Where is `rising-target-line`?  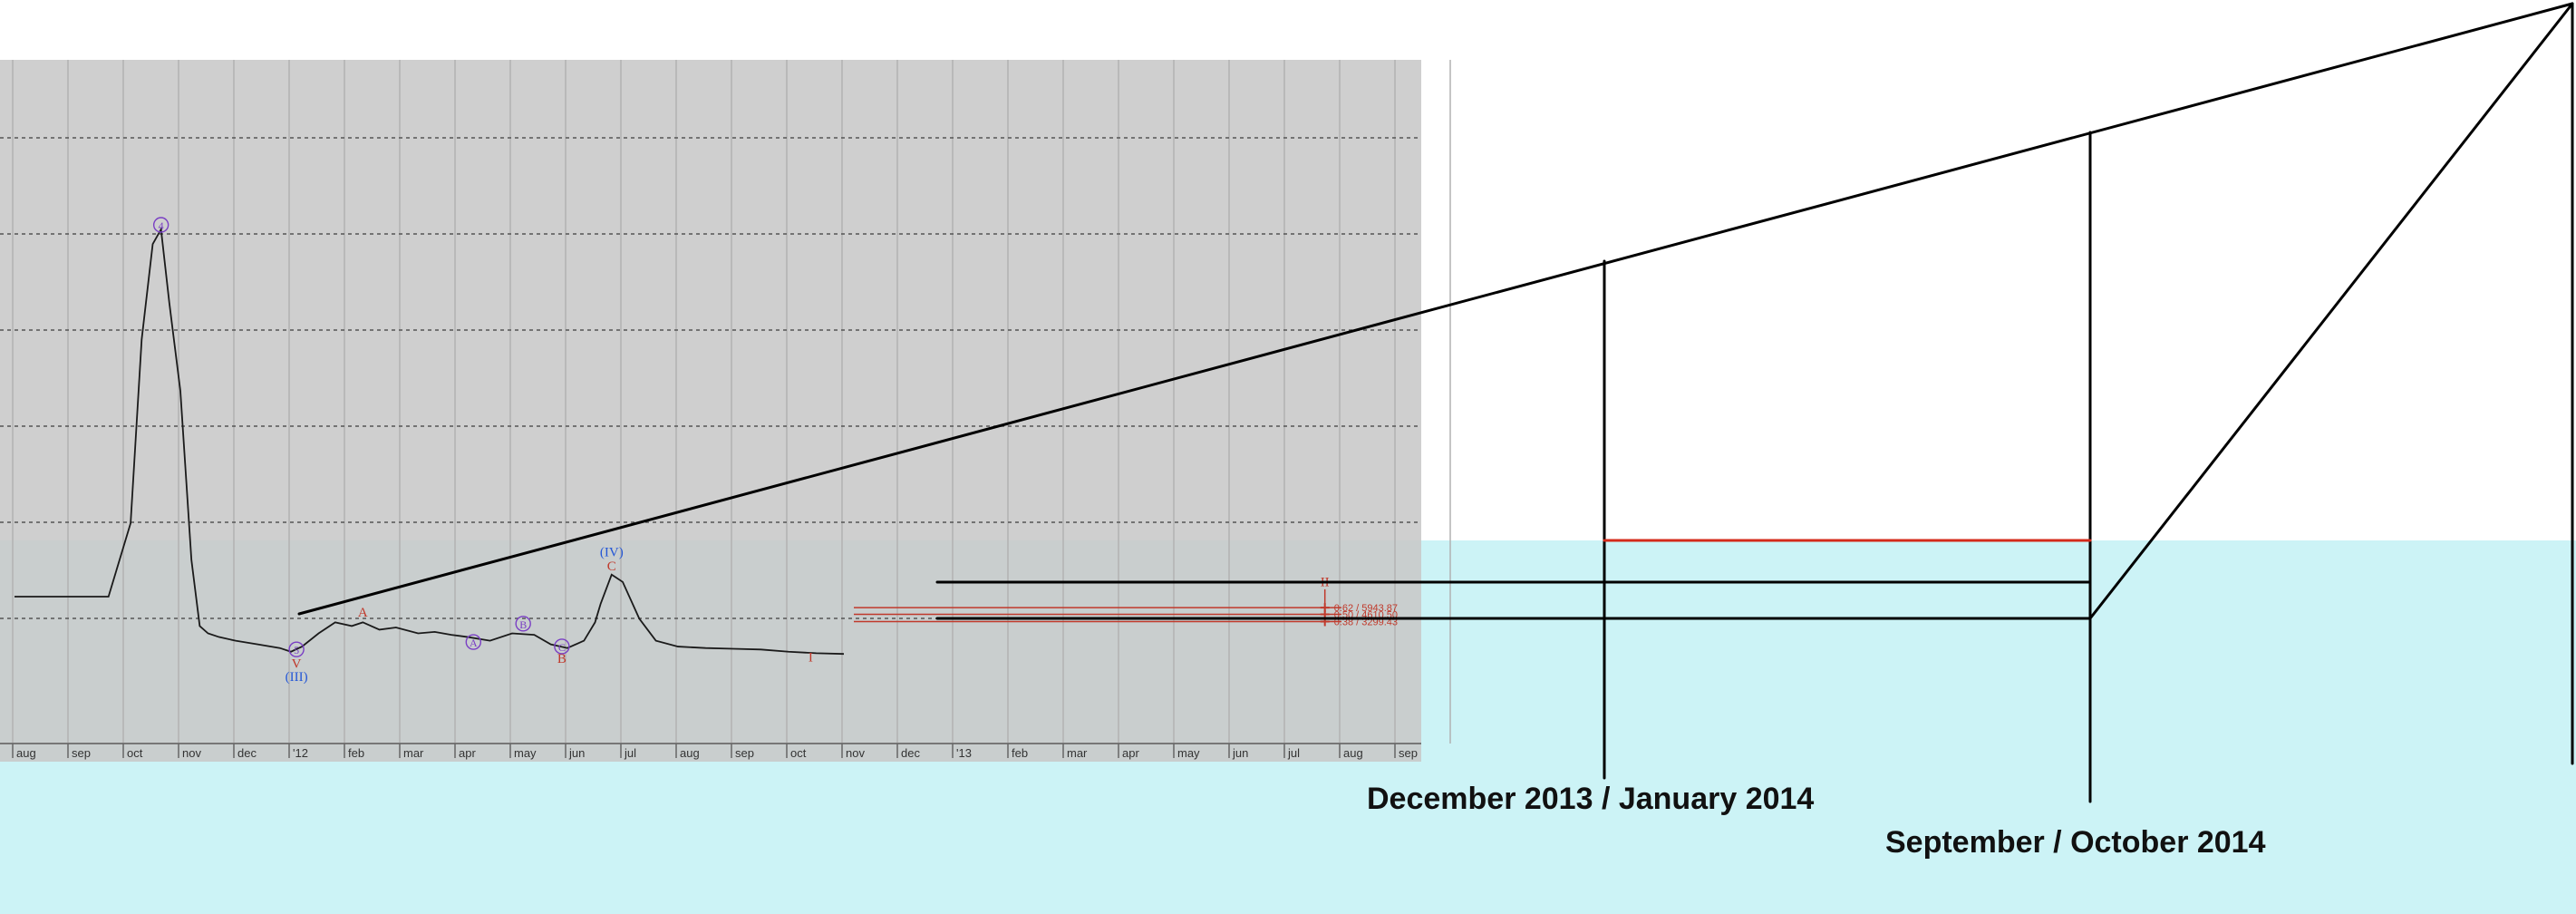
rising-target-line is located at coordinates (2331, 311).